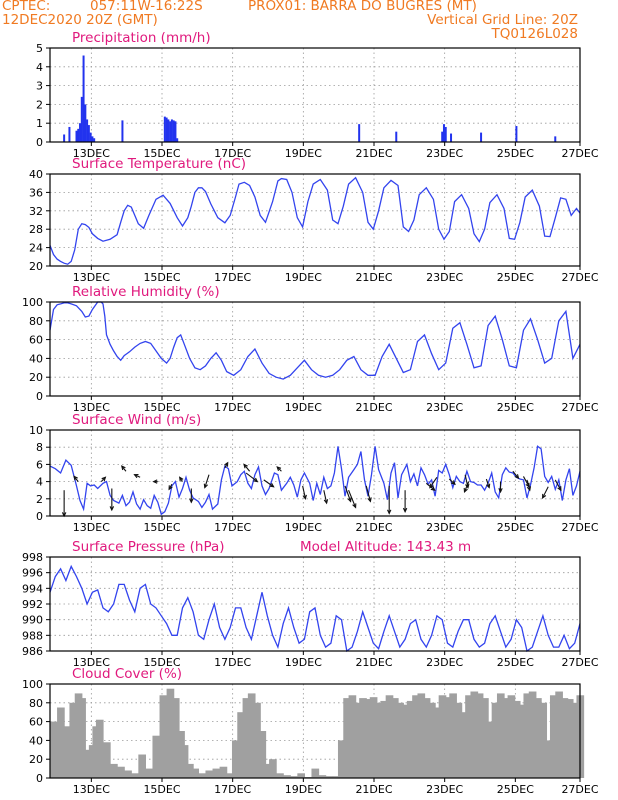 Image resolution: width=618 pixels, height=800 pixels. What do you see at coordinates (32, 651) in the screenshot?
I see `y-tick-label: 986` at bounding box center [32, 651].